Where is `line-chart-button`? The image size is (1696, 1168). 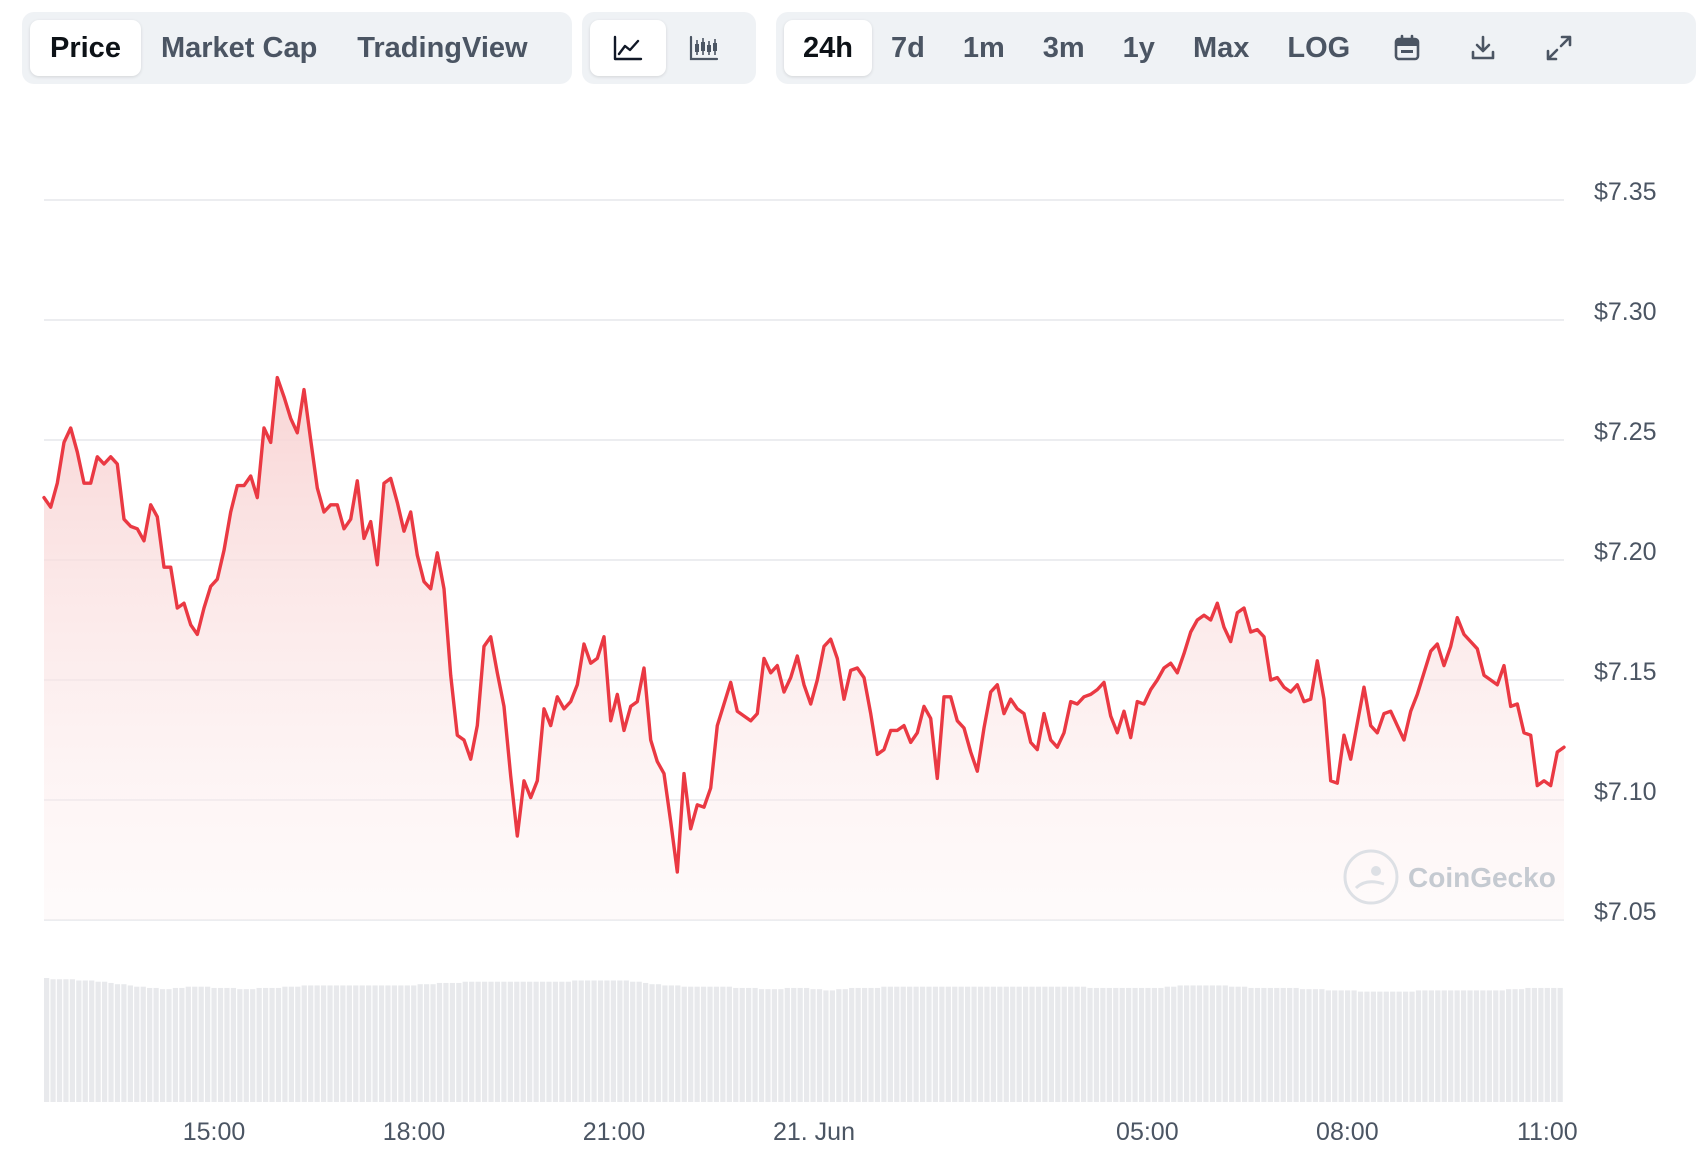 line-chart-button is located at coordinates (628, 48).